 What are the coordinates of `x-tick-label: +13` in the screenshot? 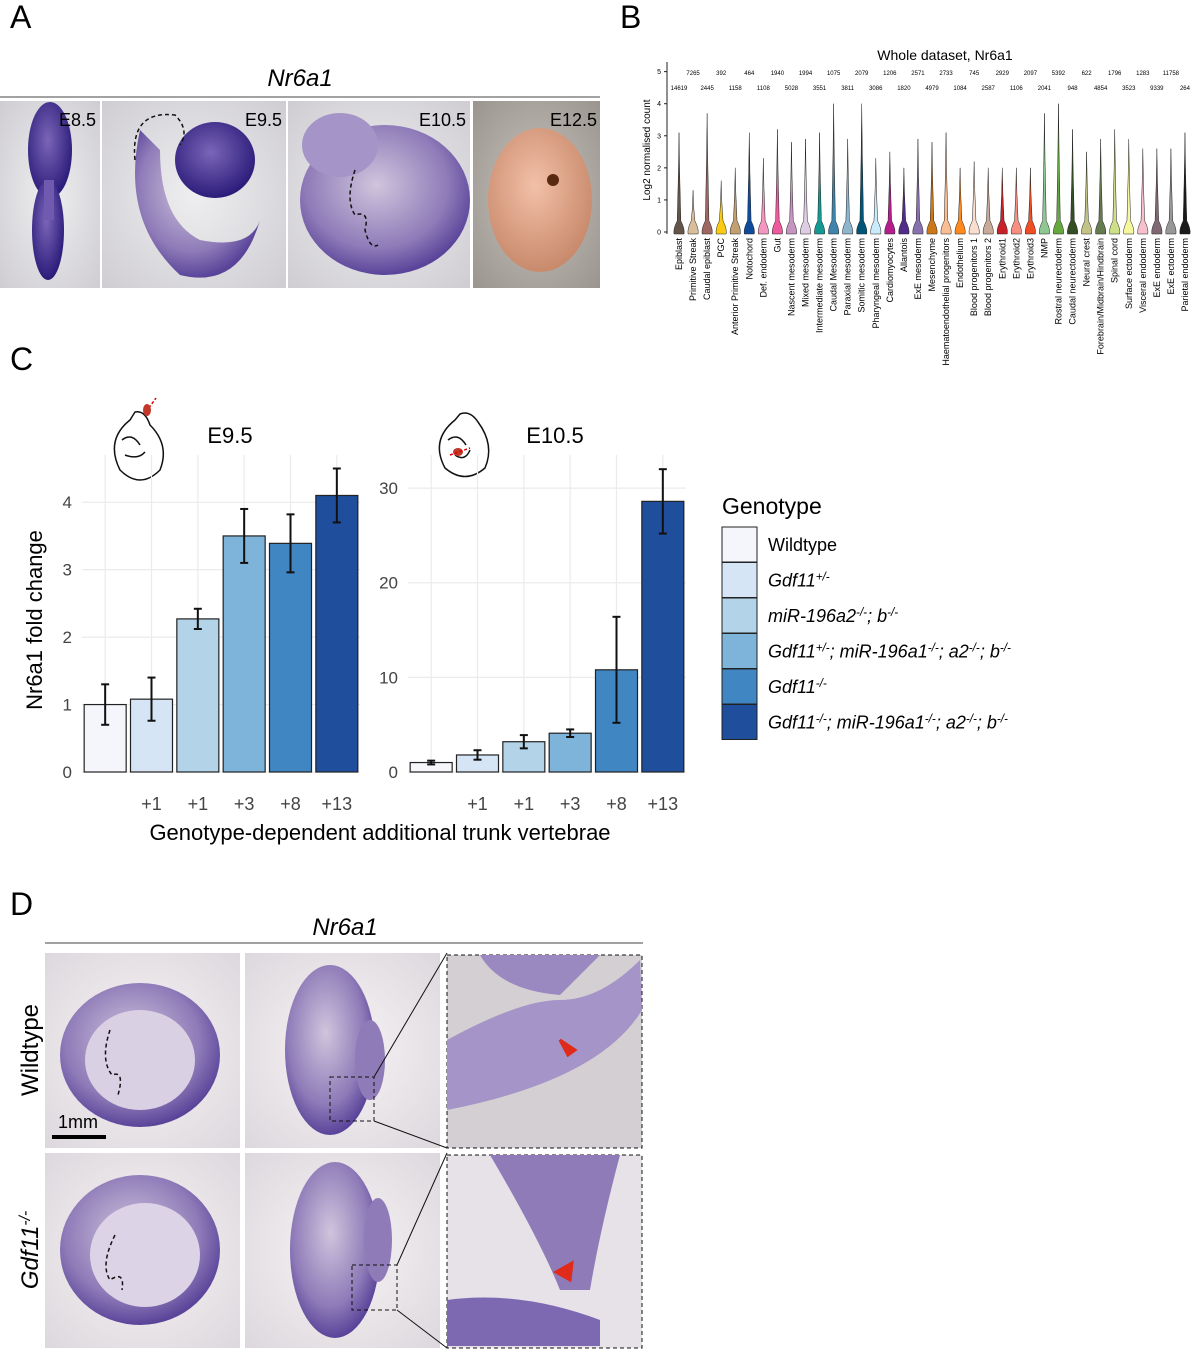 It's located at (337, 804).